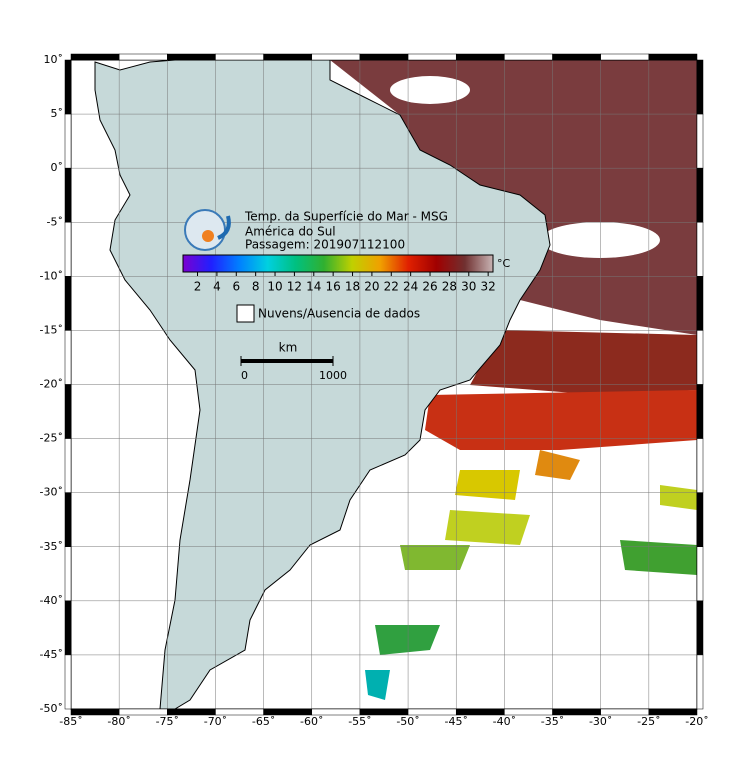  What do you see at coordinates (208, 236) in the screenshot?
I see `logo-dot` at bounding box center [208, 236].